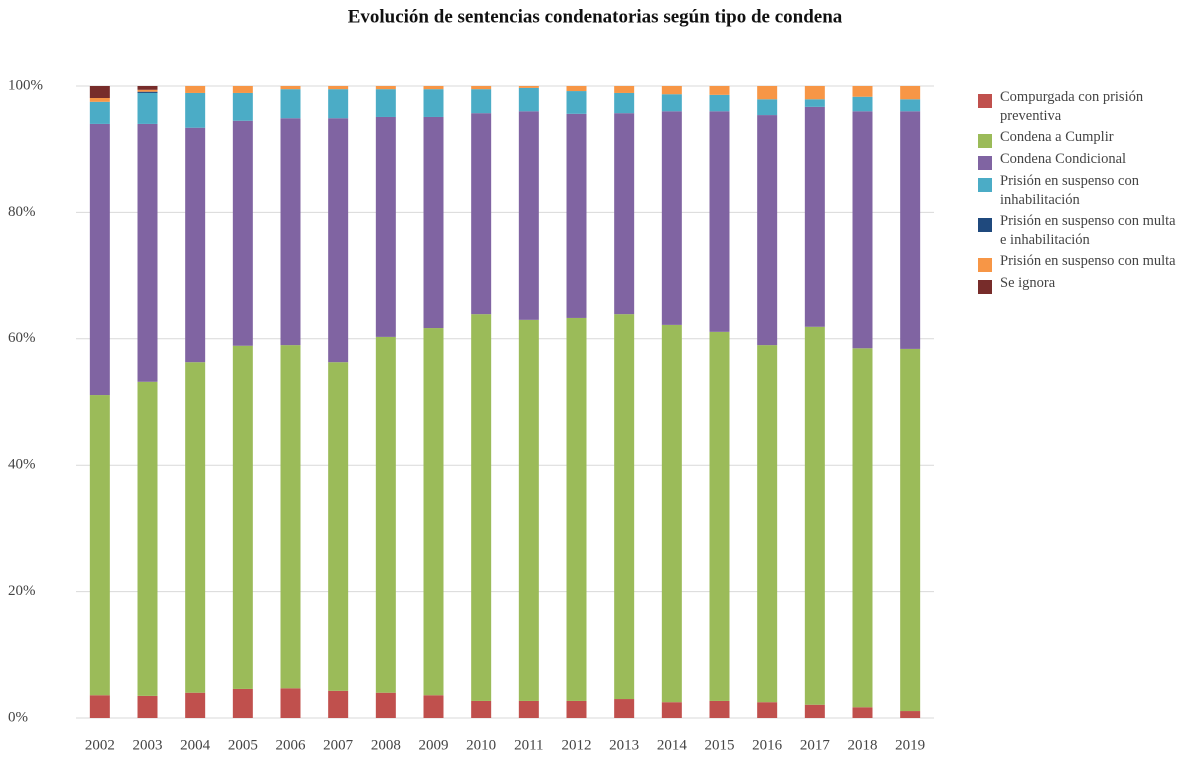 This screenshot has width=1190, height=770. I want to click on x-tick-label: 2016, so click(767, 745).